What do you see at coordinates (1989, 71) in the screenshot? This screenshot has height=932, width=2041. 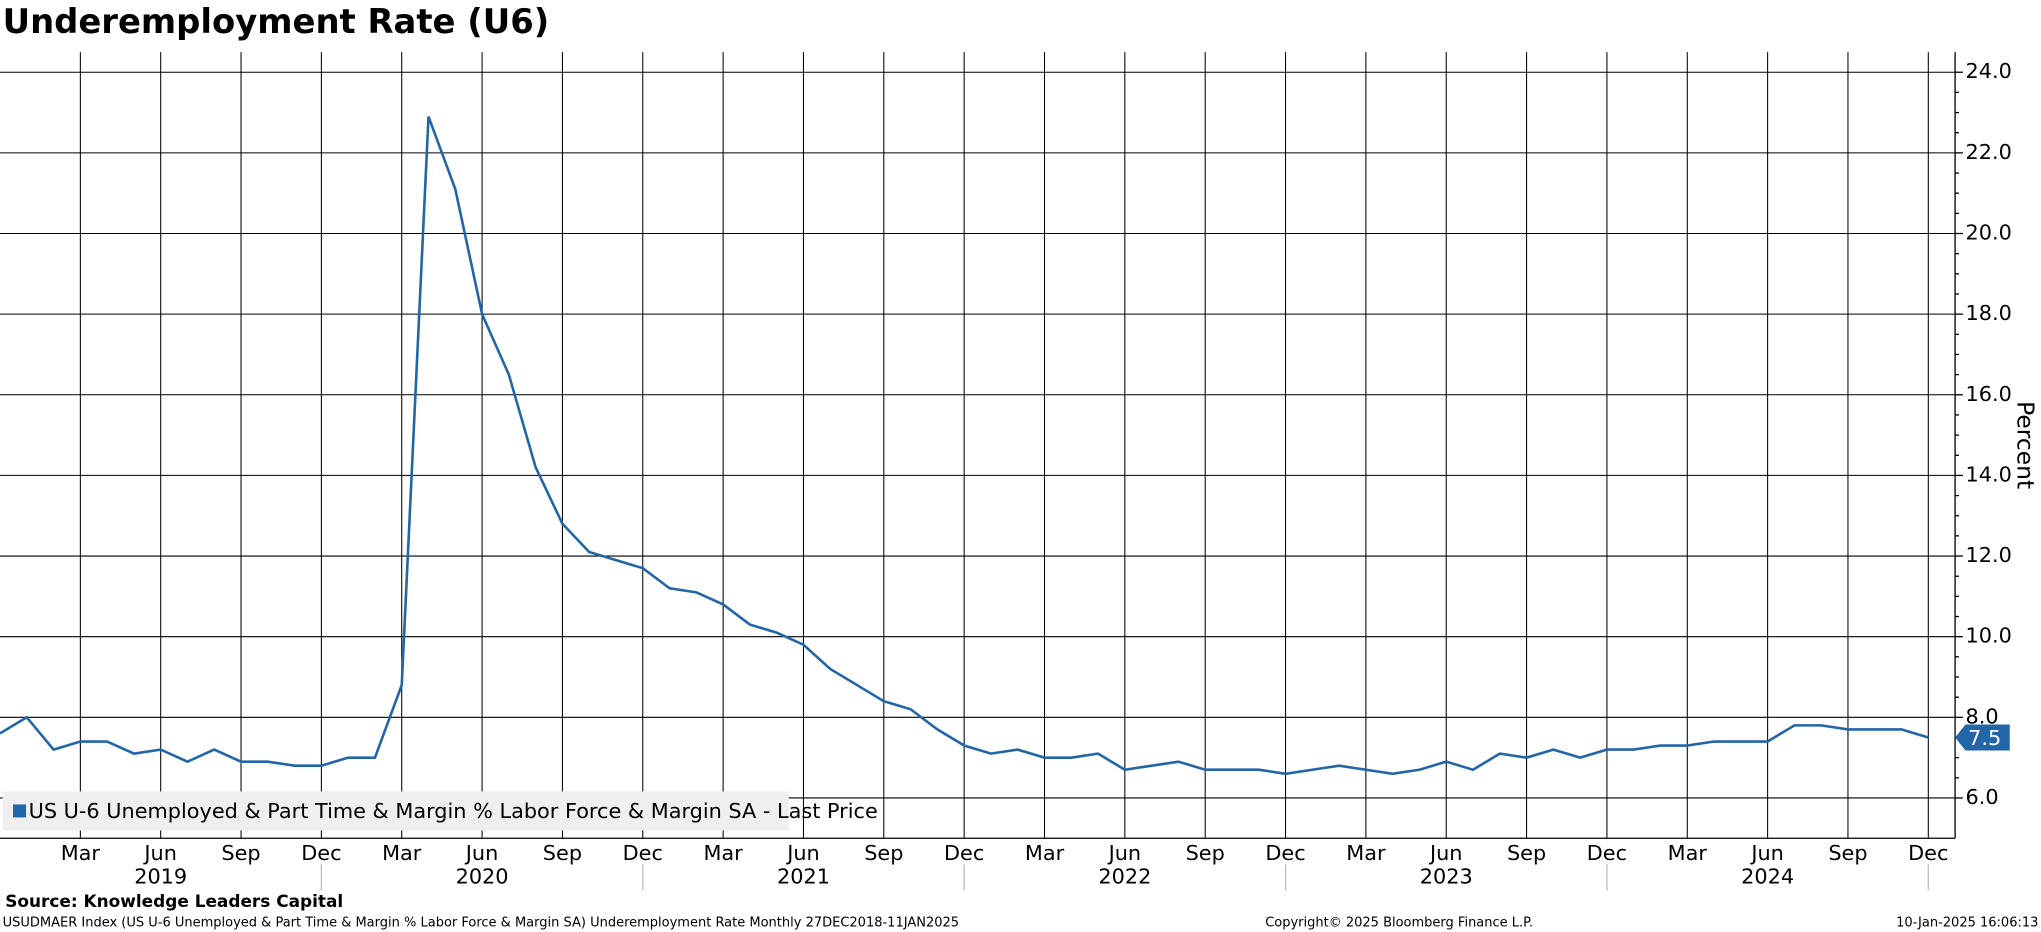 I see `y-tick-label: 24.0` at bounding box center [1989, 71].